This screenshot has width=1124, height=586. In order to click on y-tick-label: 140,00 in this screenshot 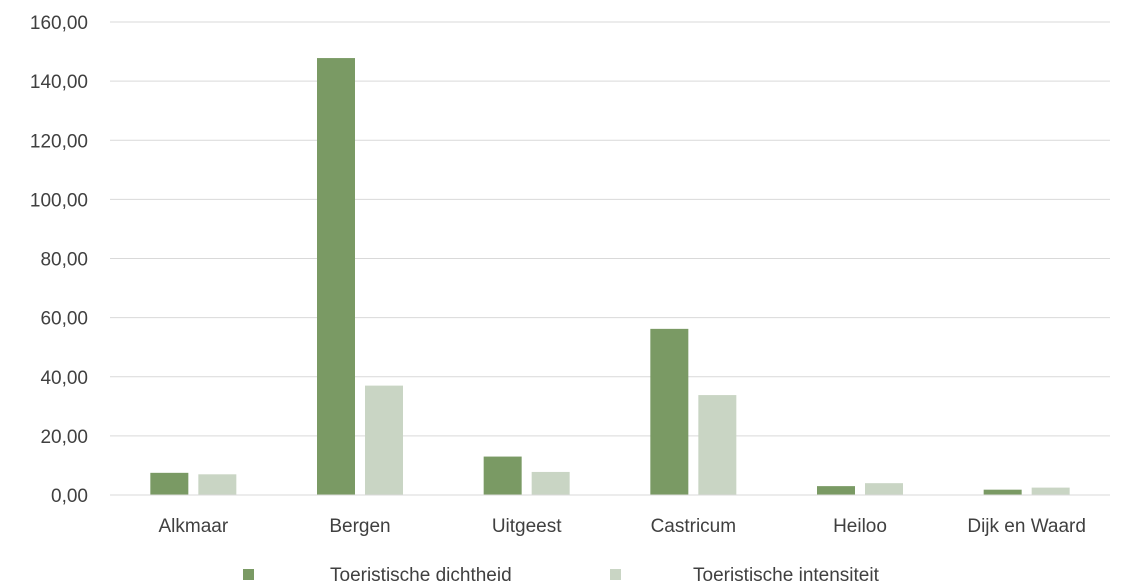, I will do `click(59, 82)`.